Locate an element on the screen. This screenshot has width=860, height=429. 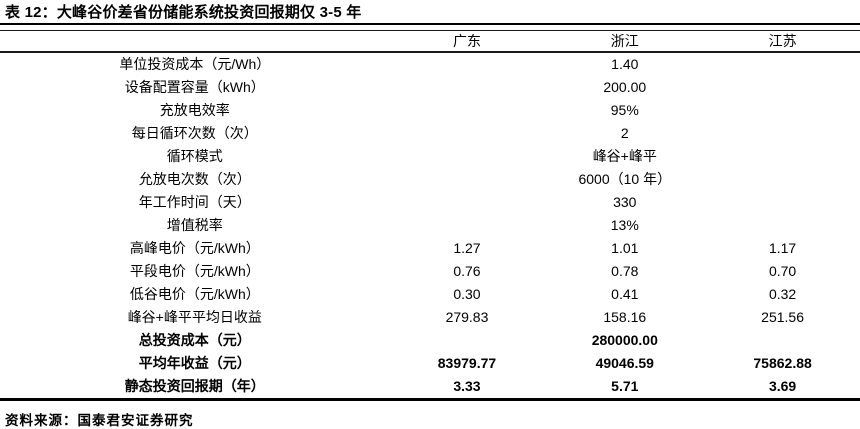
row-label: 平段电价（元/kWh） is located at coordinates (194, 271).